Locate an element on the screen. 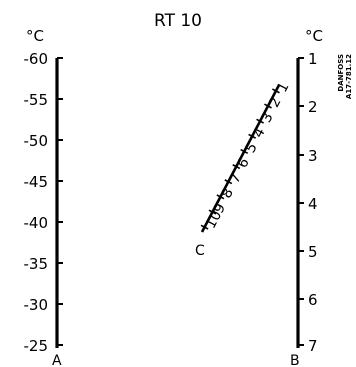  axis-a-name: A is located at coordinates (57, 360).